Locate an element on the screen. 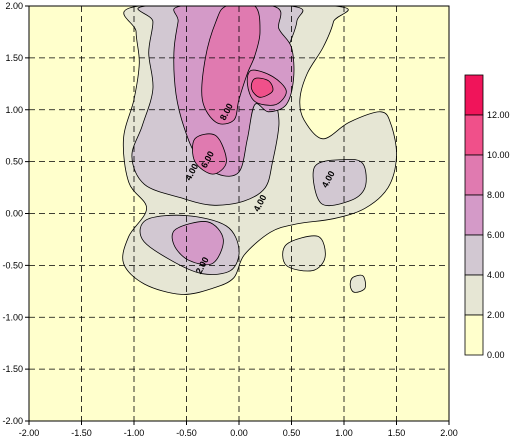  y-tick-label: 1.50 is located at coordinates (14, 58).